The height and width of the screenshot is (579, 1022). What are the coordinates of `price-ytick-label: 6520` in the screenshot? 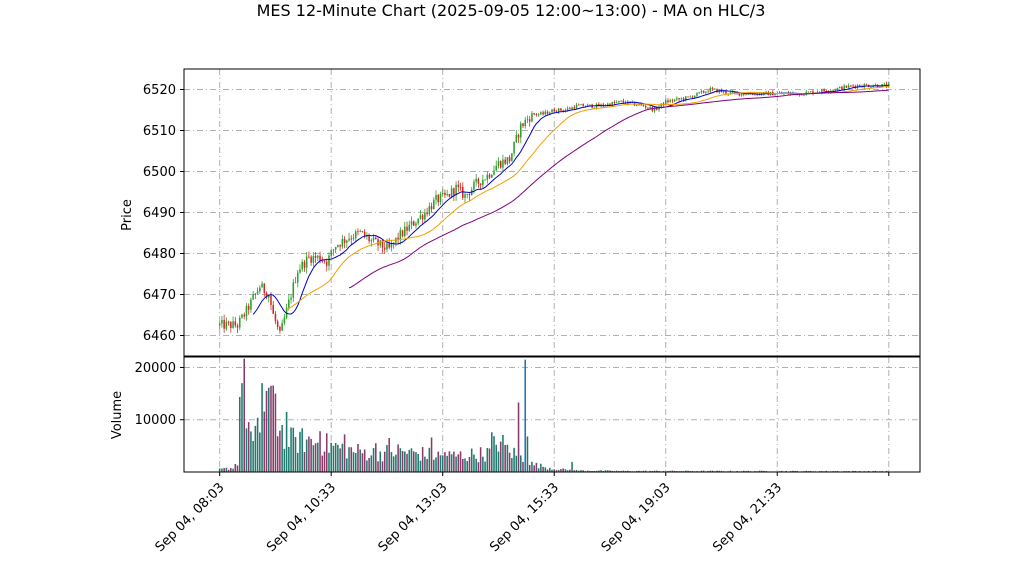 It's located at (159, 90).